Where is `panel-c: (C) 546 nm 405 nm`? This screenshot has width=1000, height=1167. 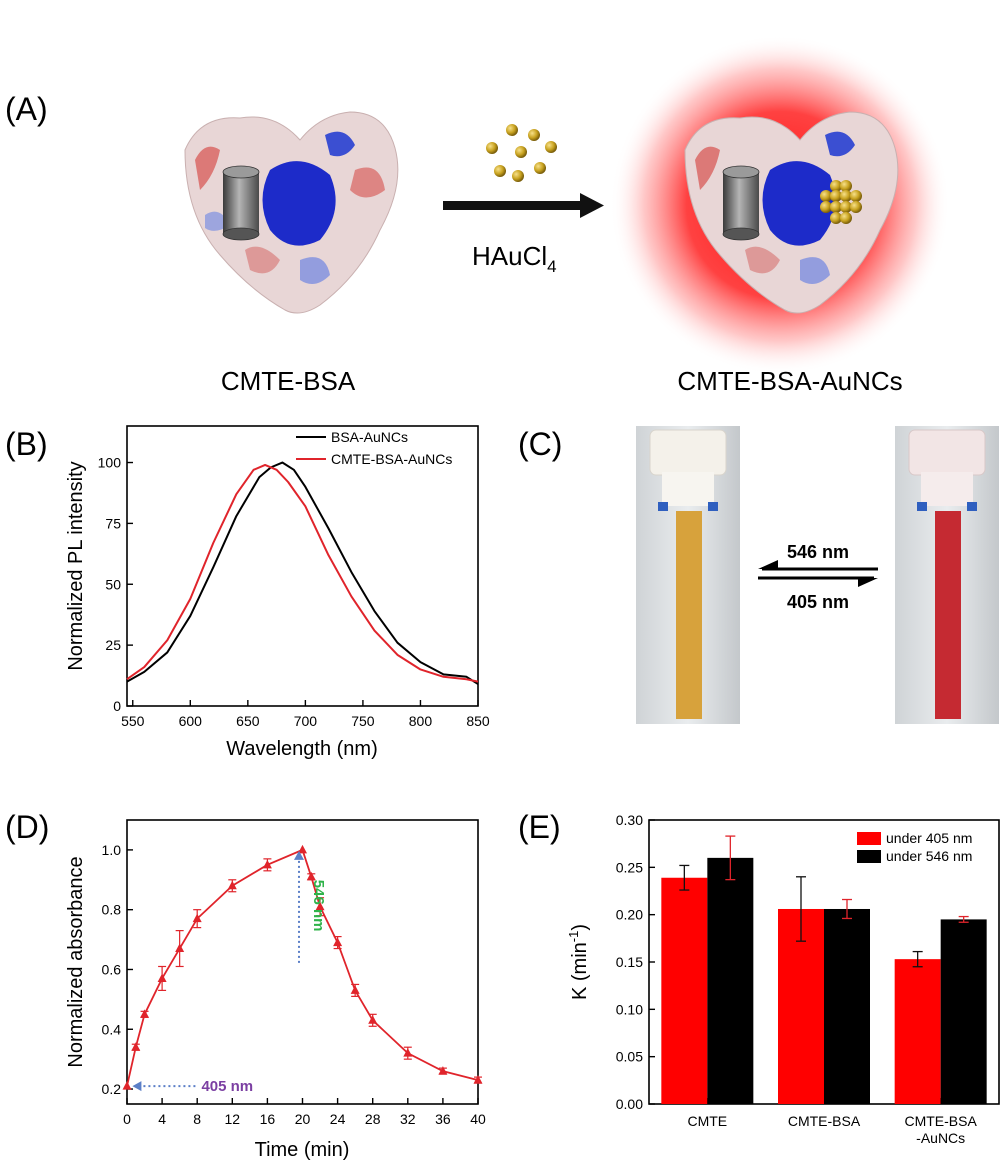 panel-c: (C) 546 nm 405 nm is located at coordinates (758, 575).